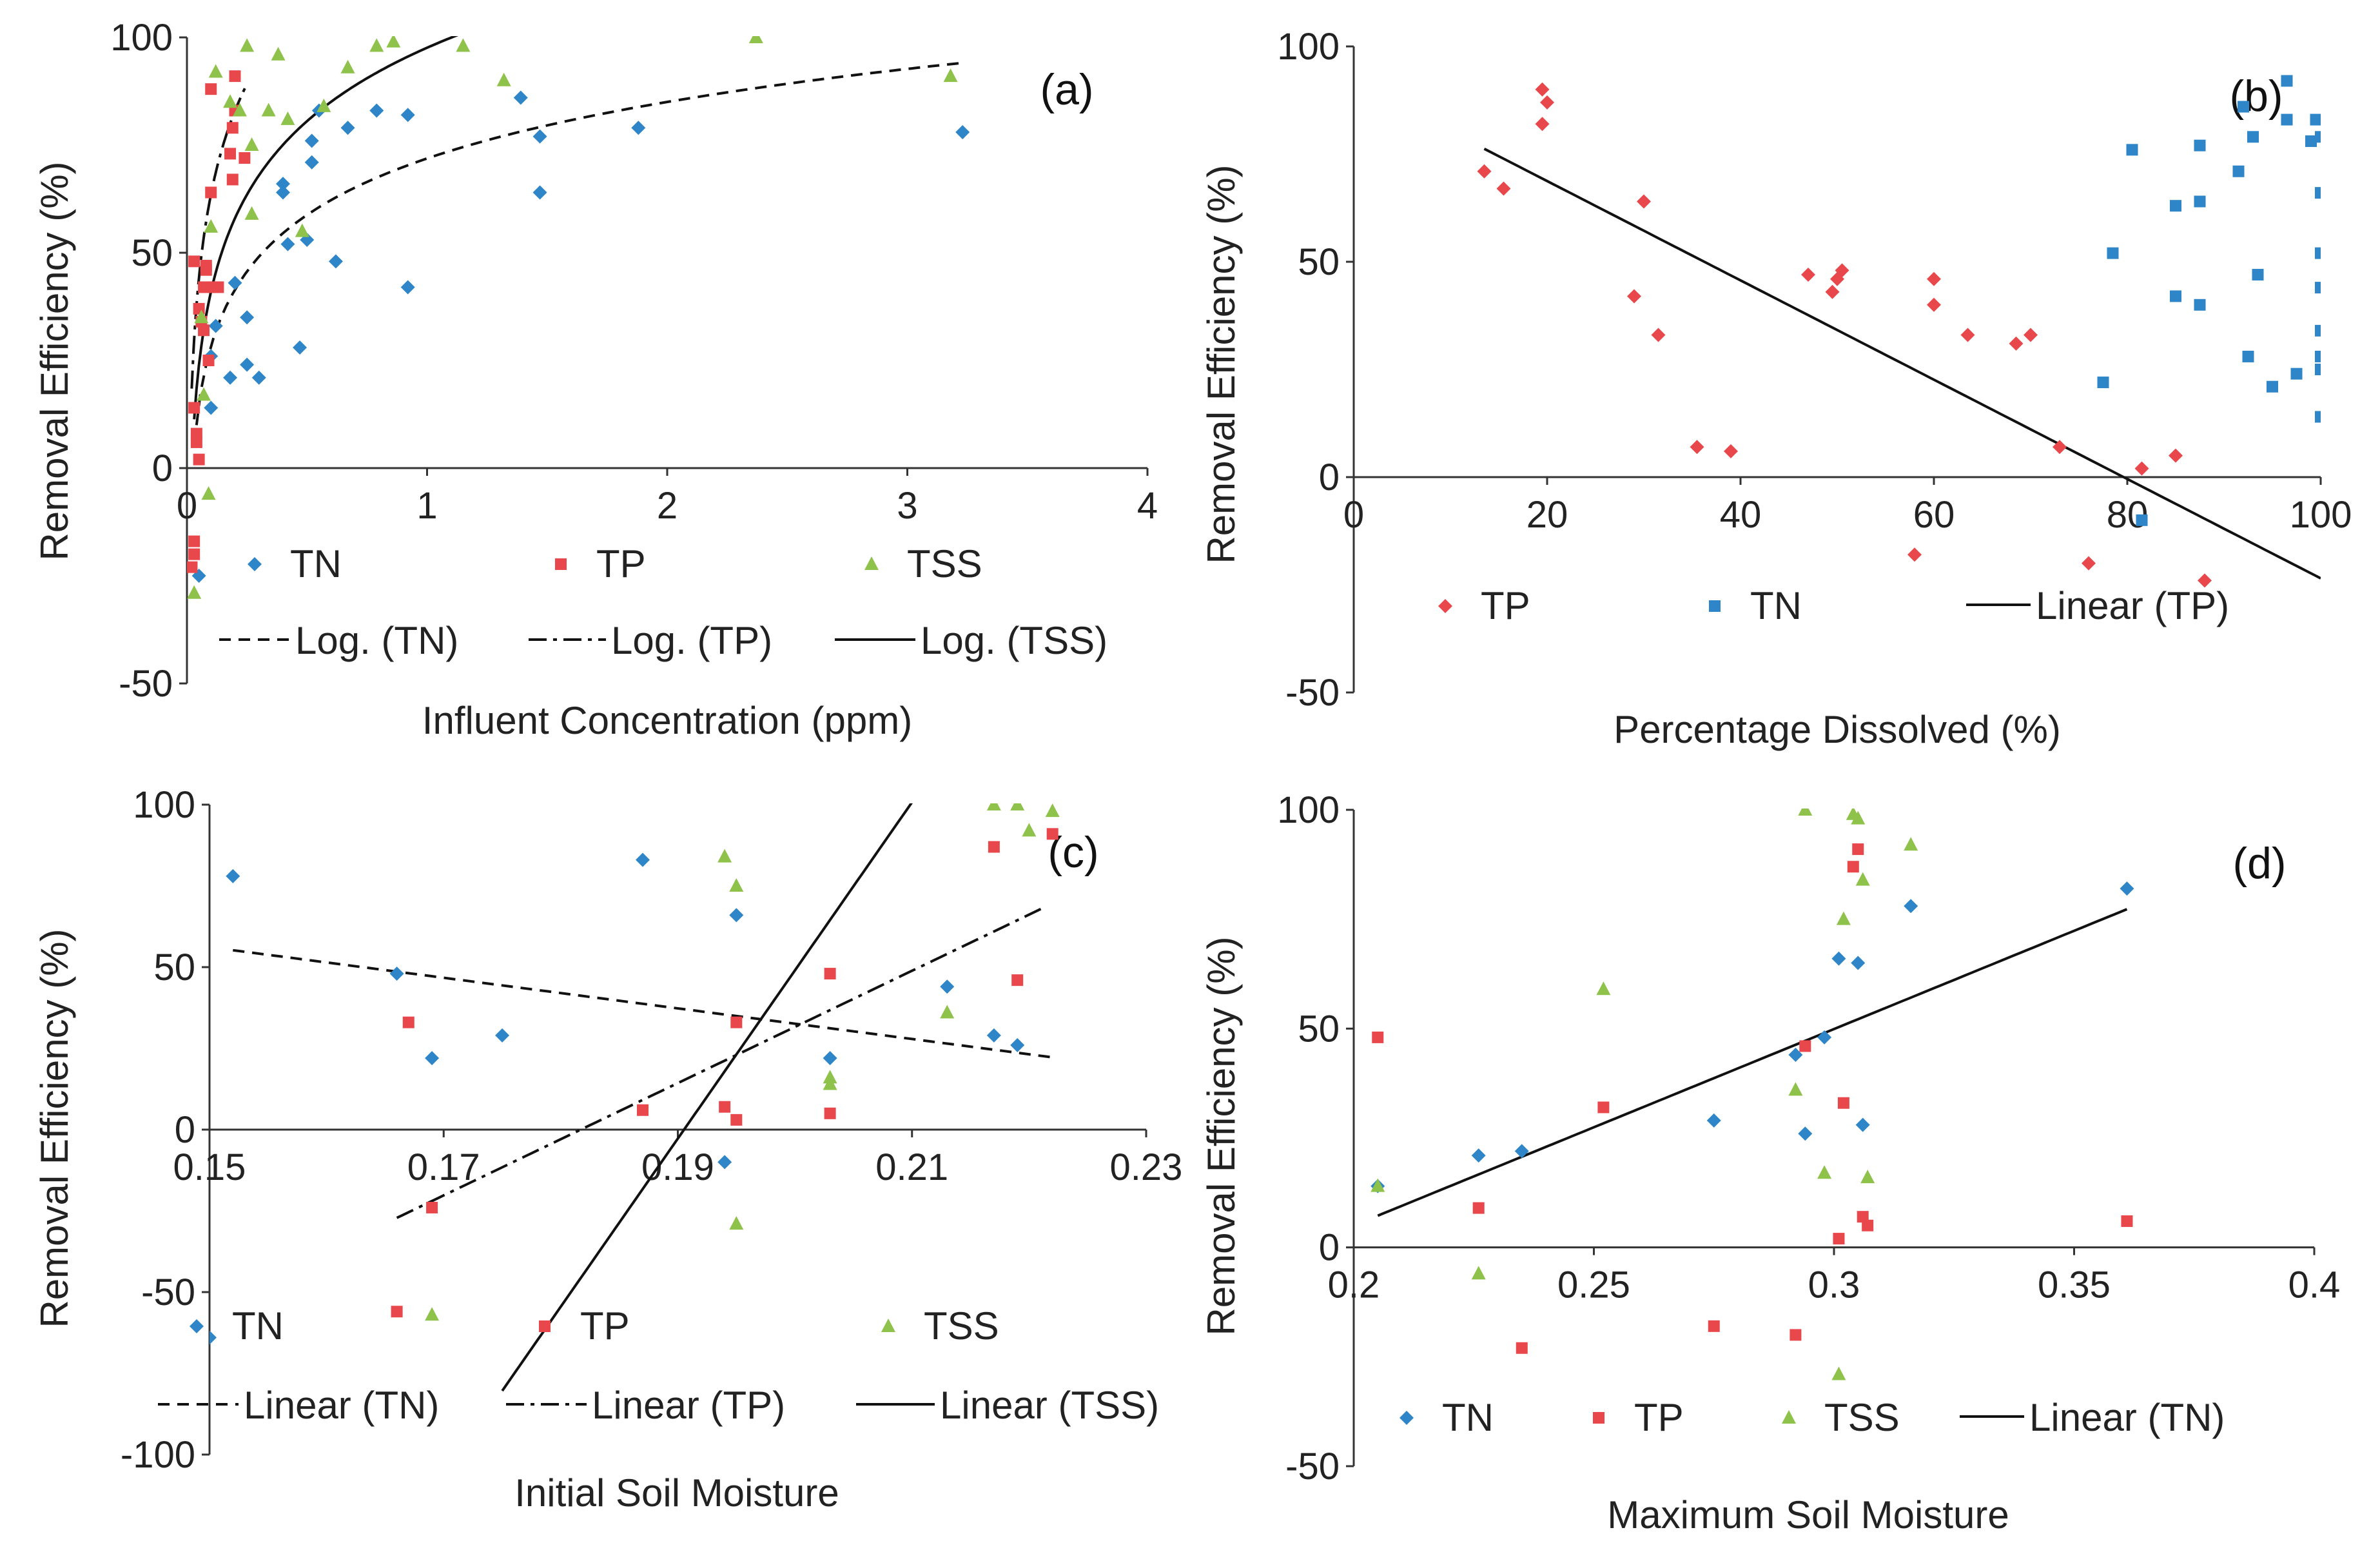 The image size is (2380, 1550). What do you see at coordinates (1066, 89) in the screenshot?
I see `panel-a-label: (a)` at bounding box center [1066, 89].